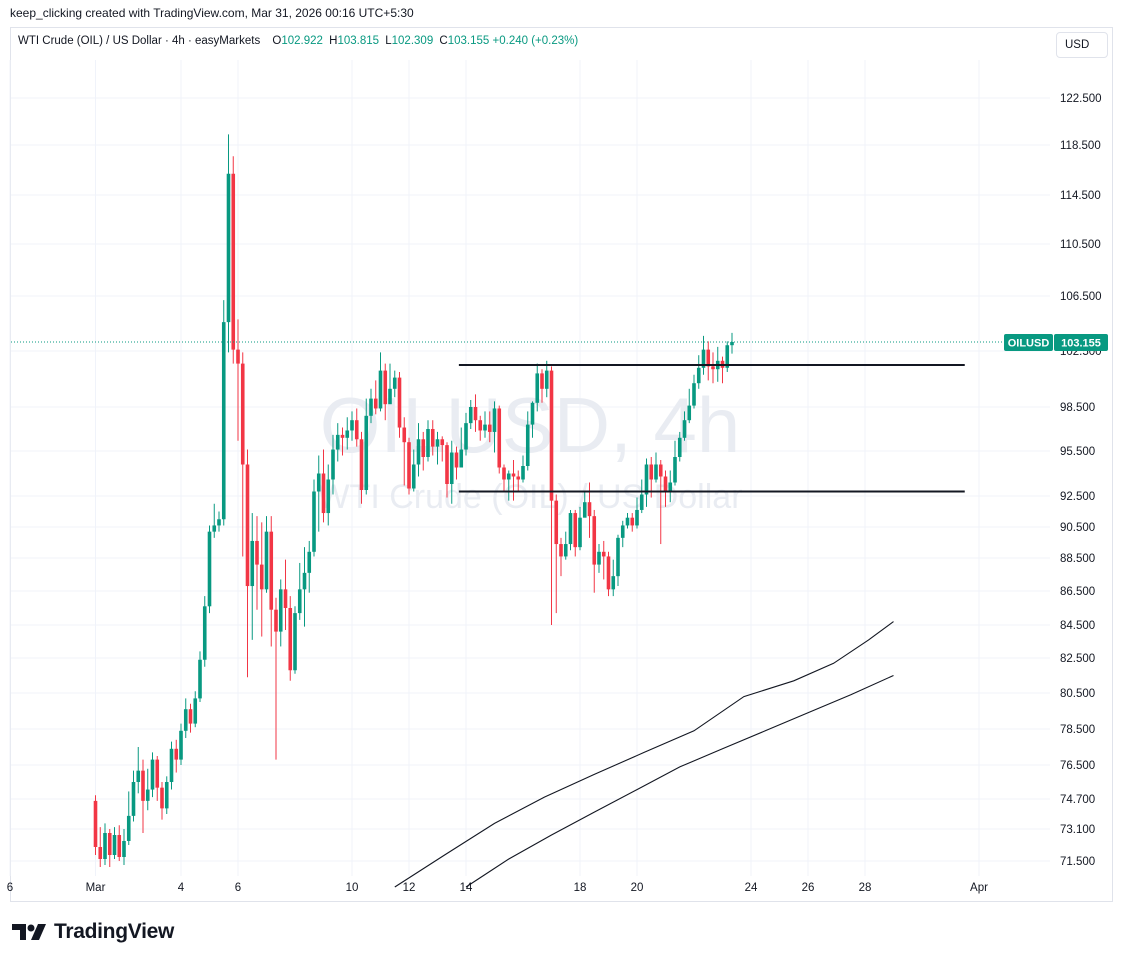 The width and height of the screenshot is (1123, 962). What do you see at coordinates (1077, 800) in the screenshot?
I see `y-tick-label: 74.700` at bounding box center [1077, 800].